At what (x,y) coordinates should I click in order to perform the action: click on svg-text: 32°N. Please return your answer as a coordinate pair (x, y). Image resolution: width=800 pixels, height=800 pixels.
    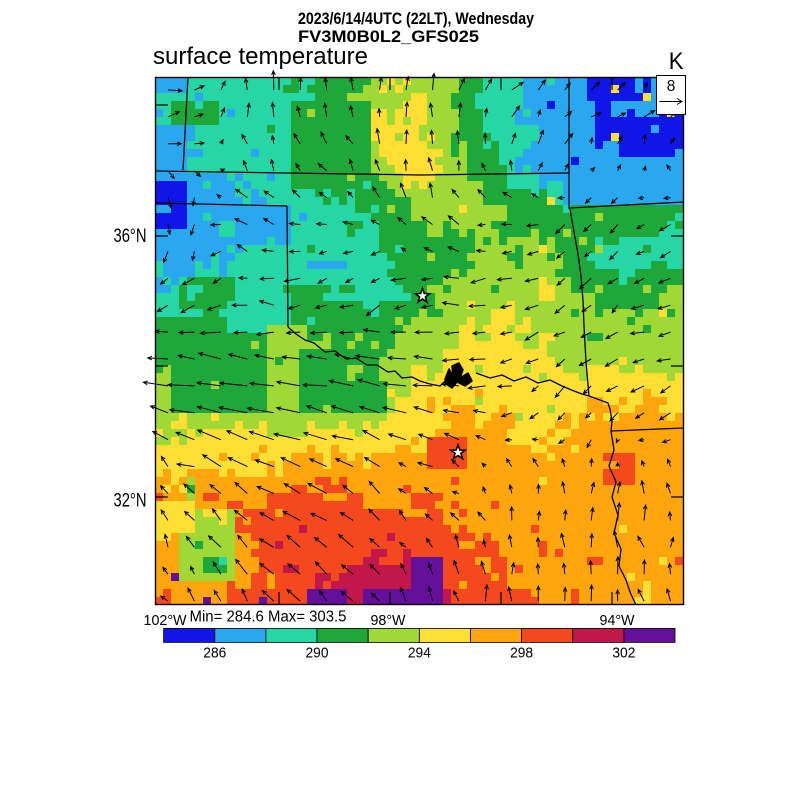
    Looking at the image, I should click on (130, 501).